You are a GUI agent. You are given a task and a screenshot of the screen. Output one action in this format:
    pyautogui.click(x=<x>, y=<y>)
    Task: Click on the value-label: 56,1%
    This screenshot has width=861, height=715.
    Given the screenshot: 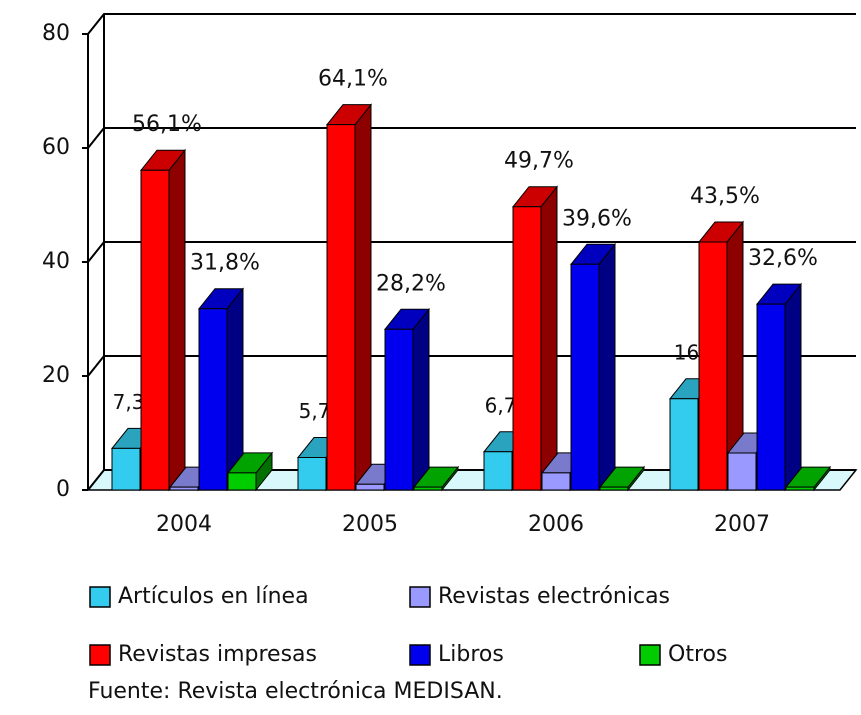 What is the action you would take?
    pyautogui.click(x=167, y=124)
    